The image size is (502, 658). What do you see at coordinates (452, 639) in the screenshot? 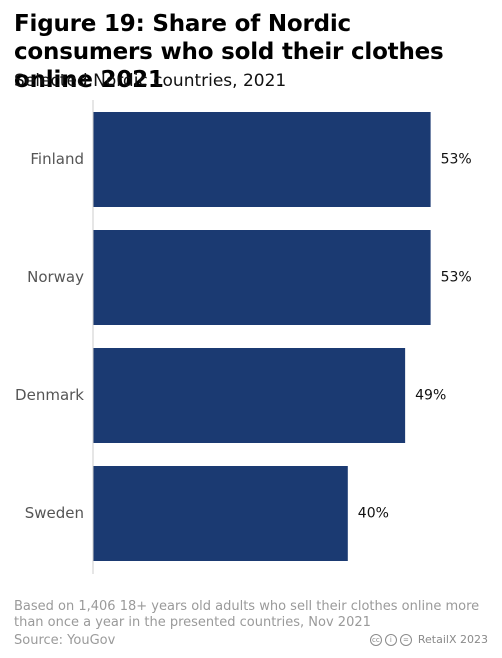
I see `credit-text: RetailX 2023` at bounding box center [452, 639].